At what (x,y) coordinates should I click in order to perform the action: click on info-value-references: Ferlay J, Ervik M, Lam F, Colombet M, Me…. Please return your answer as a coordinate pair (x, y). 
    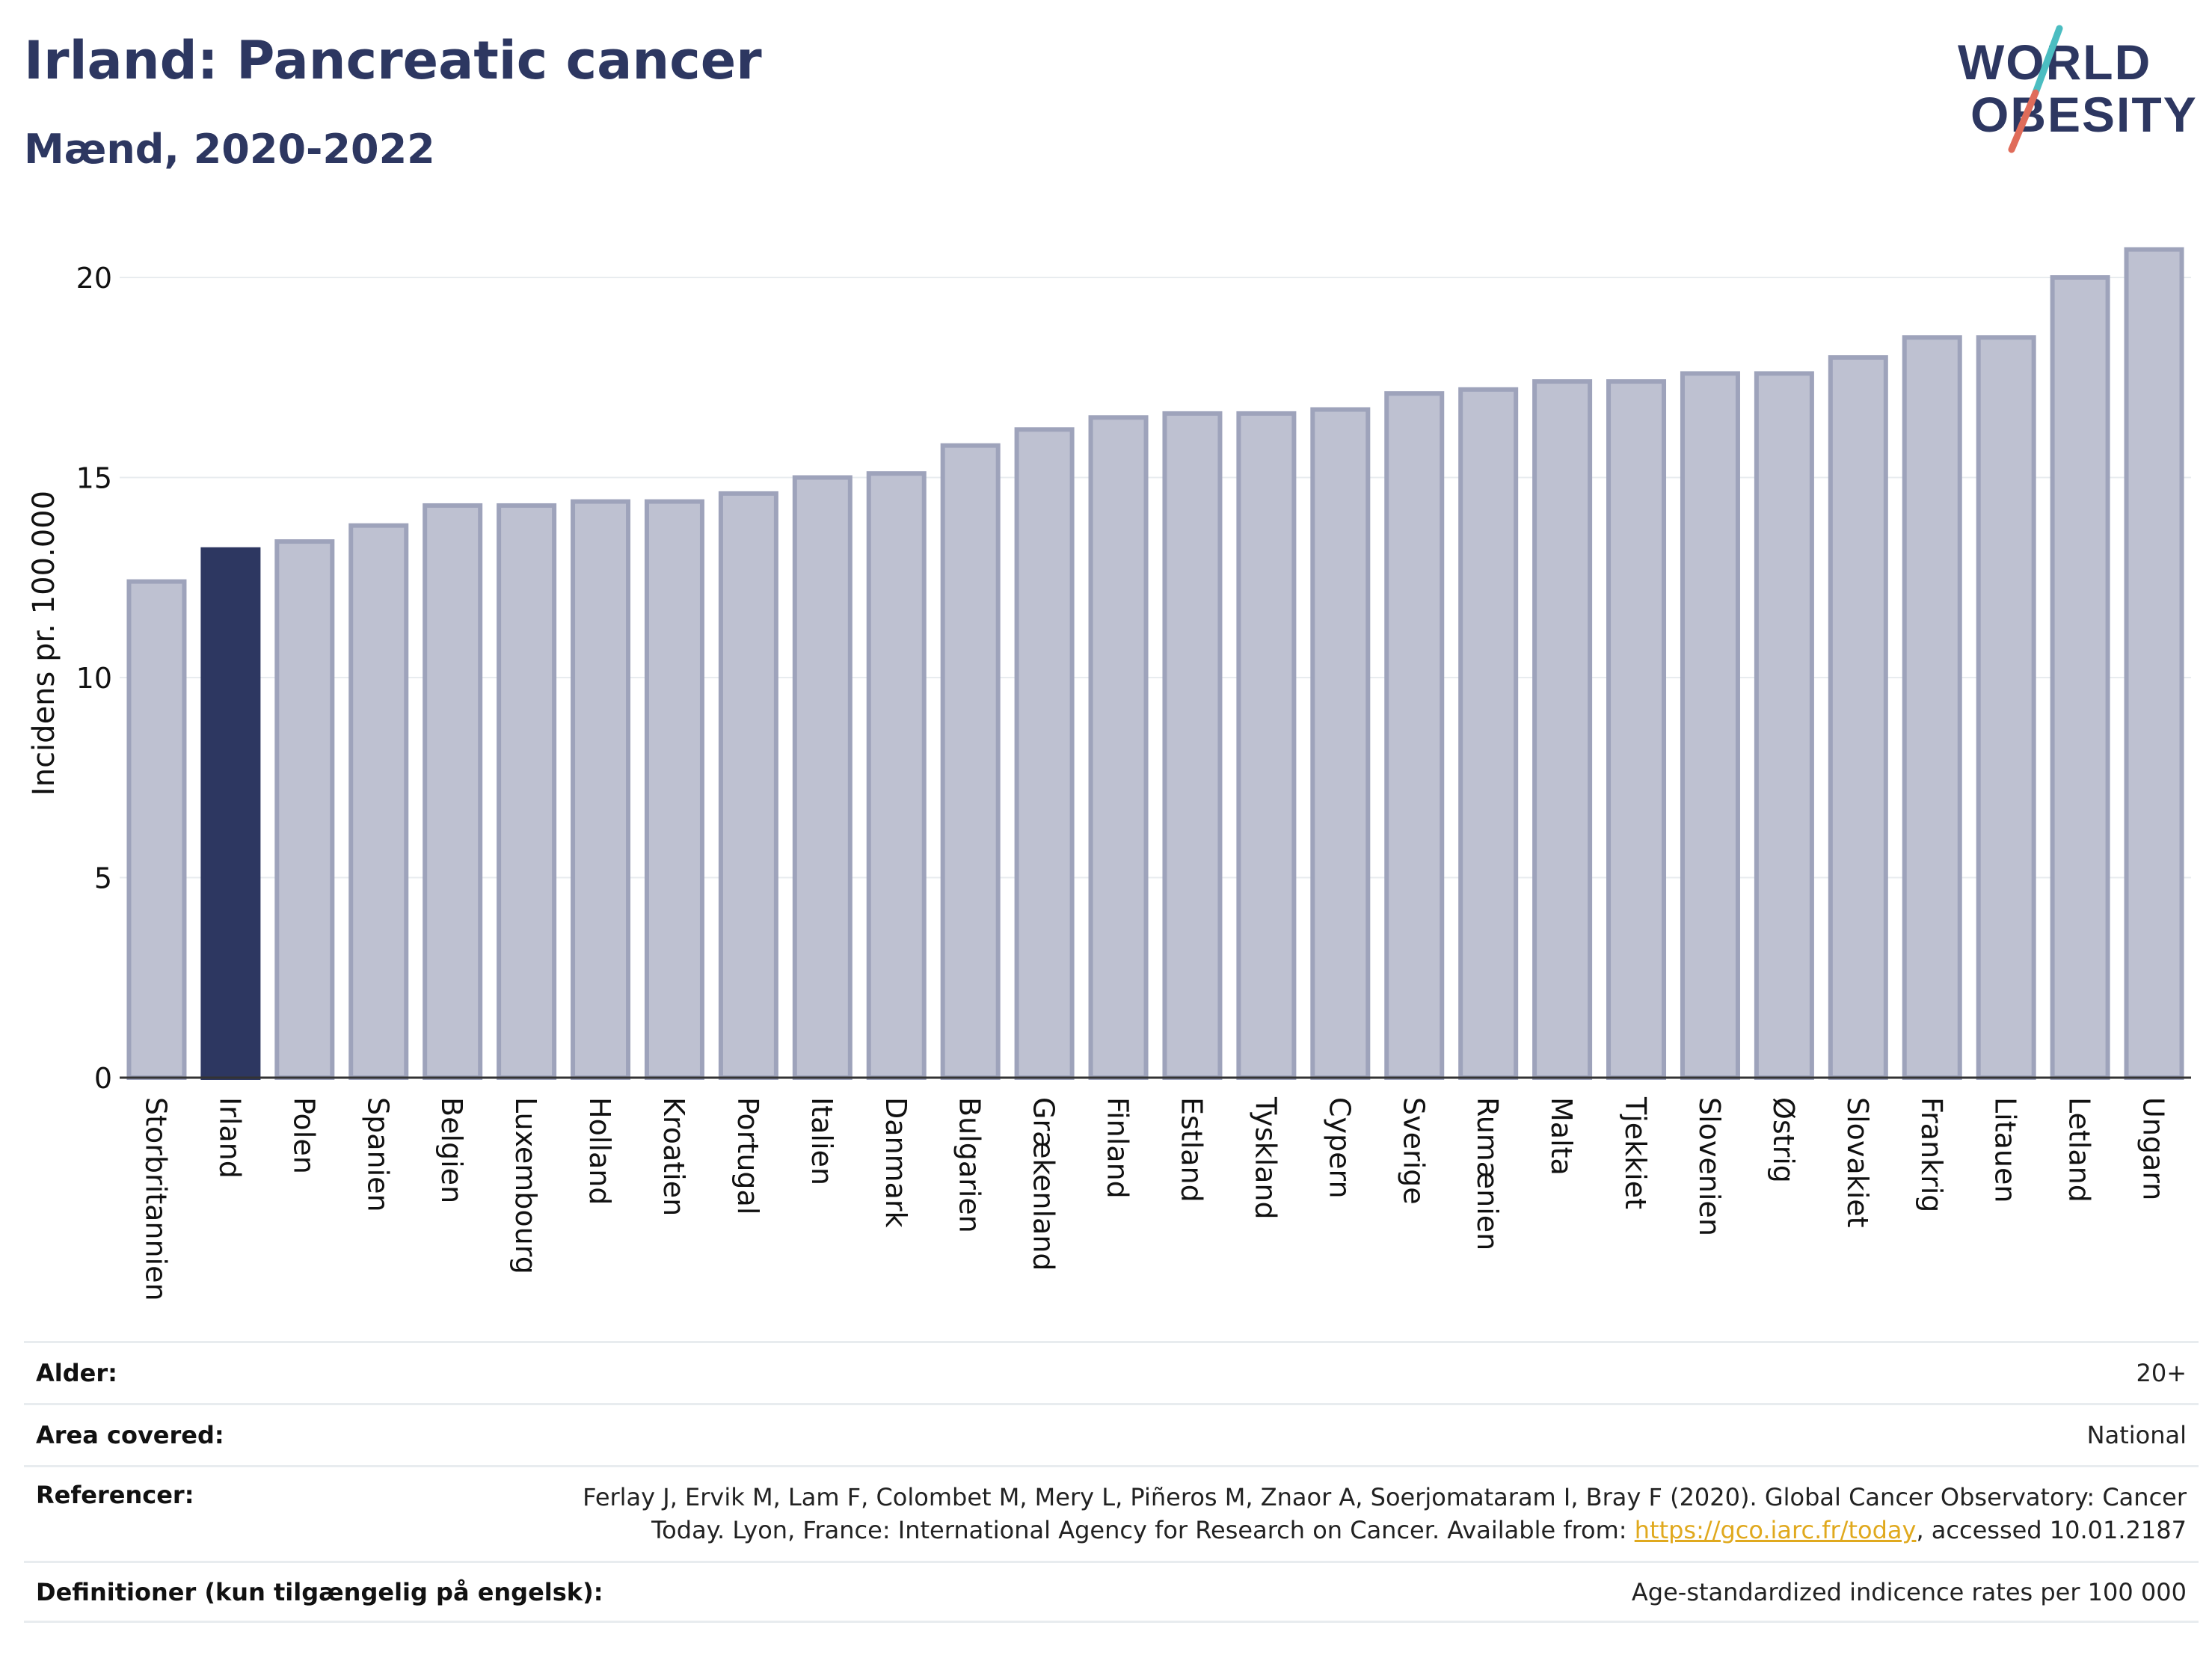
    Looking at the image, I should click on (1385, 1514).